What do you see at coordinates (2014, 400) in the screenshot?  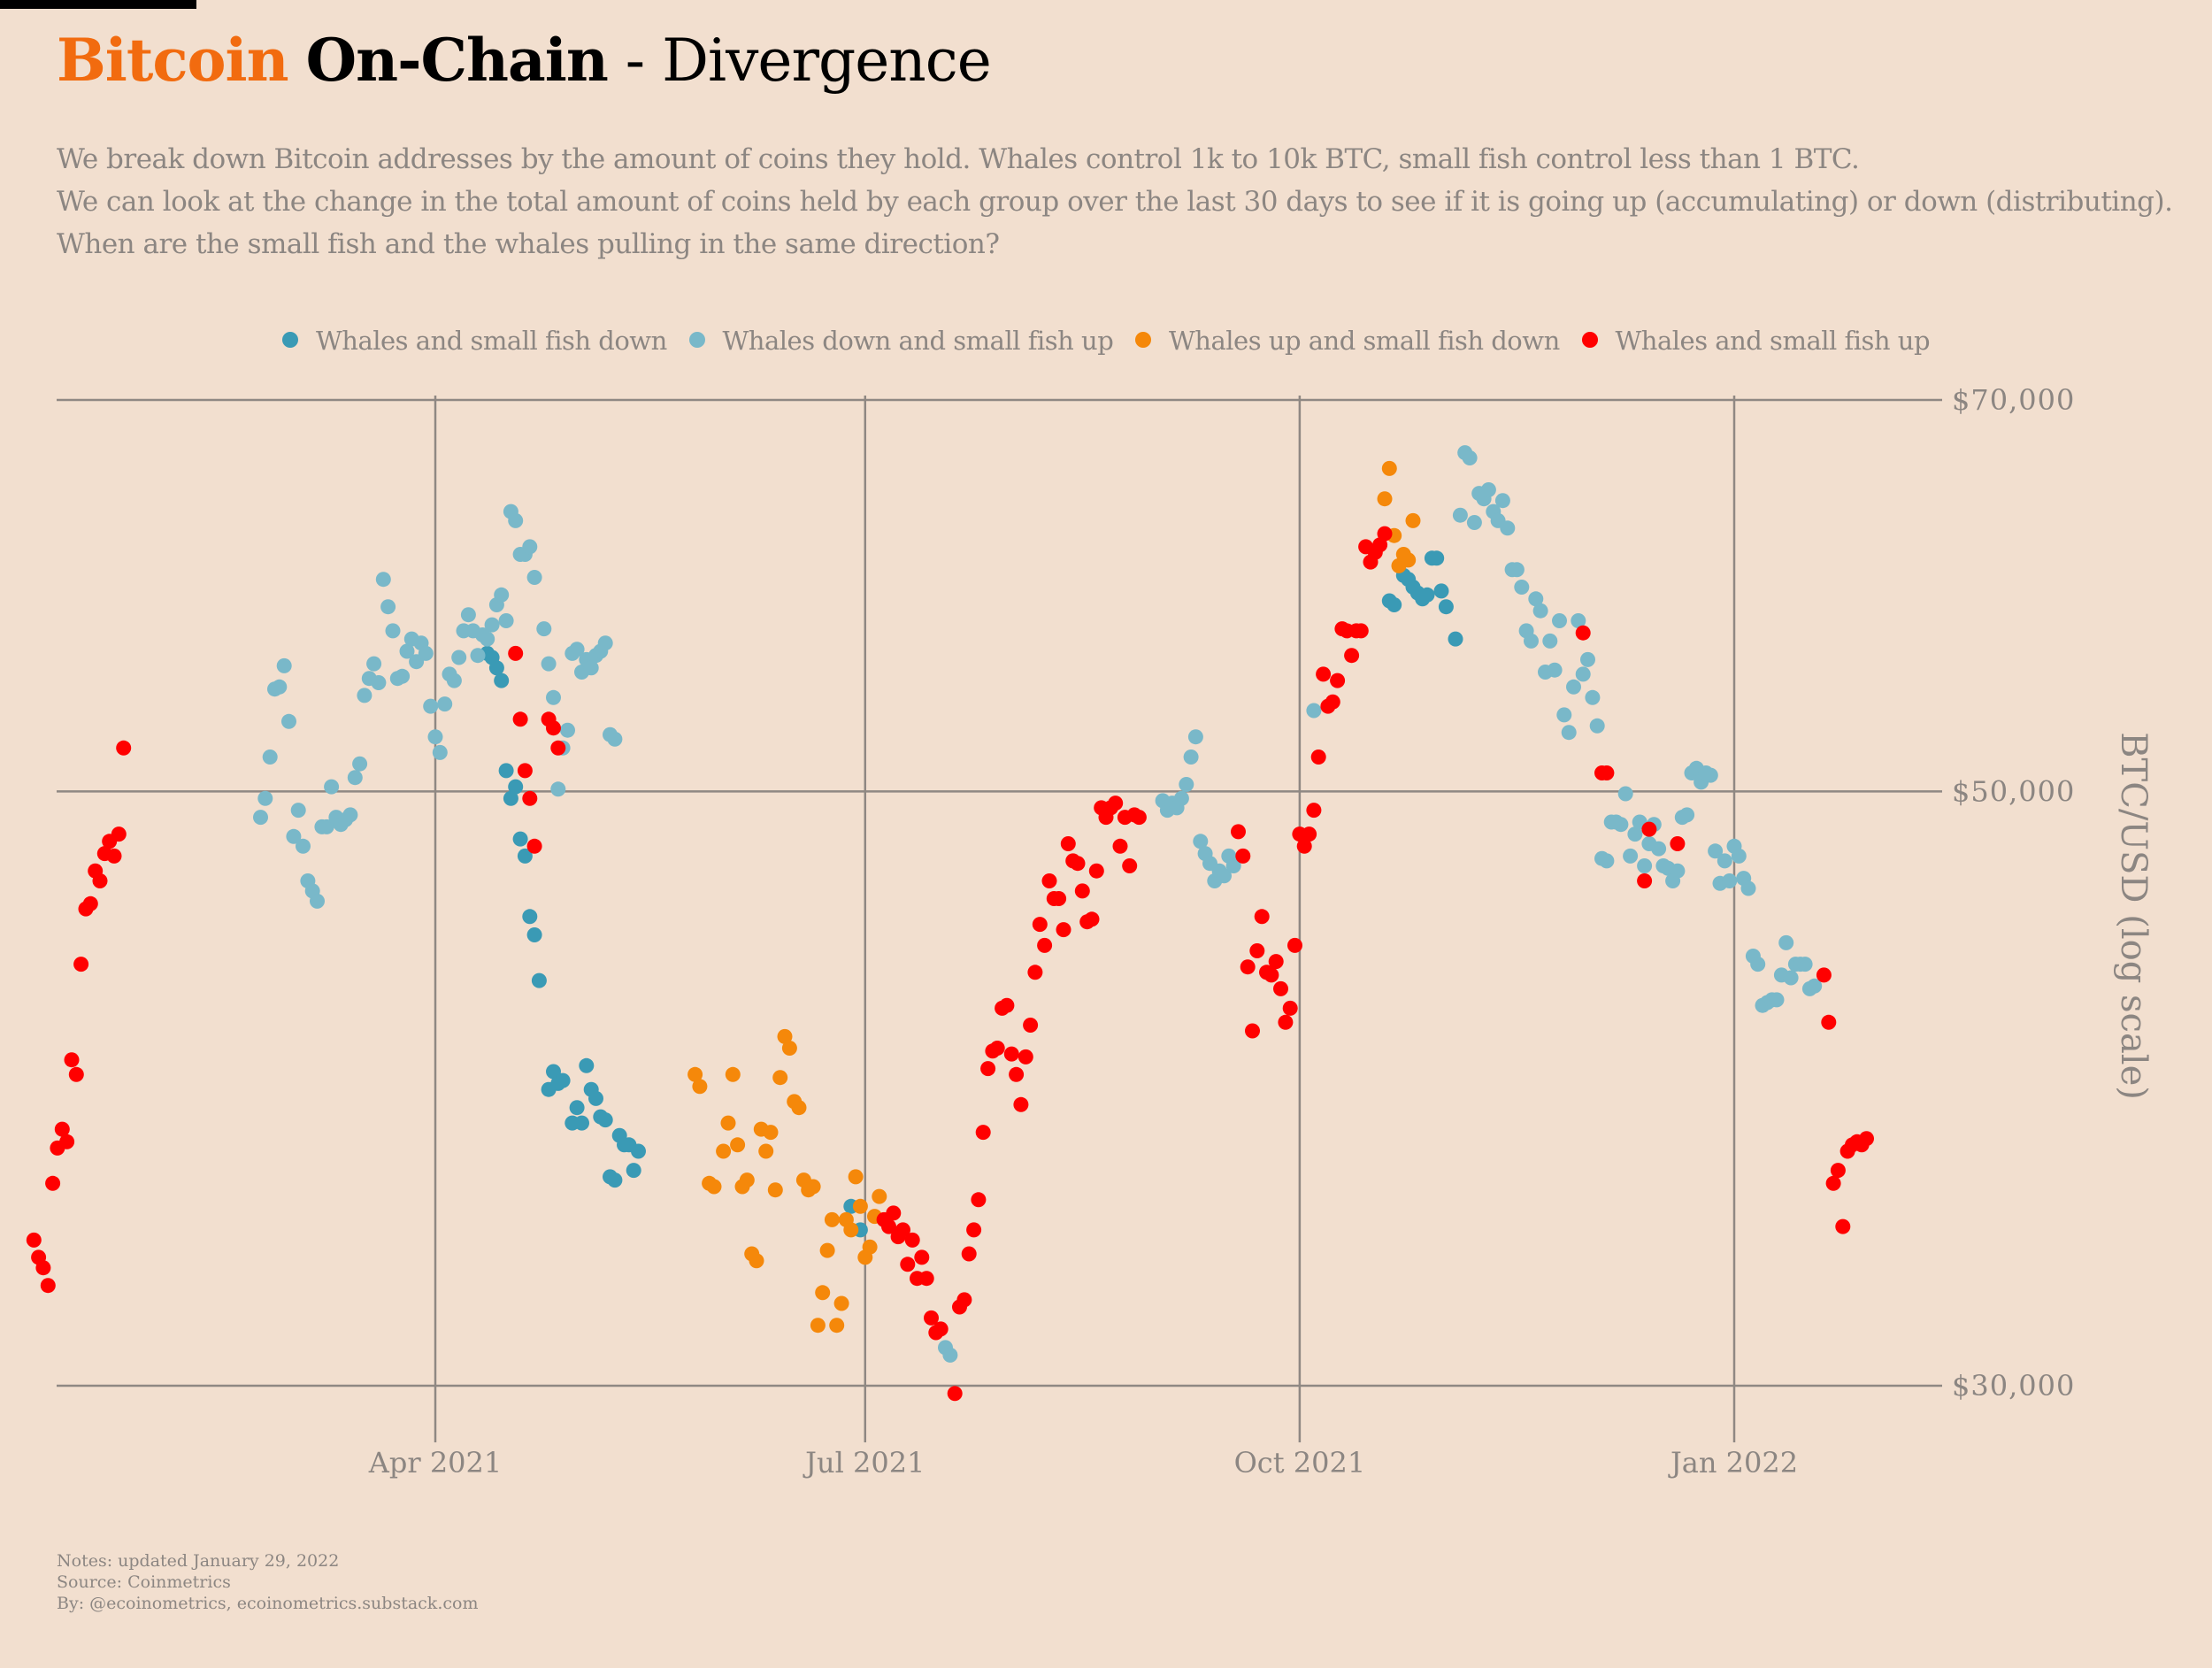 I see `y-tick-label: $70,000` at bounding box center [2014, 400].